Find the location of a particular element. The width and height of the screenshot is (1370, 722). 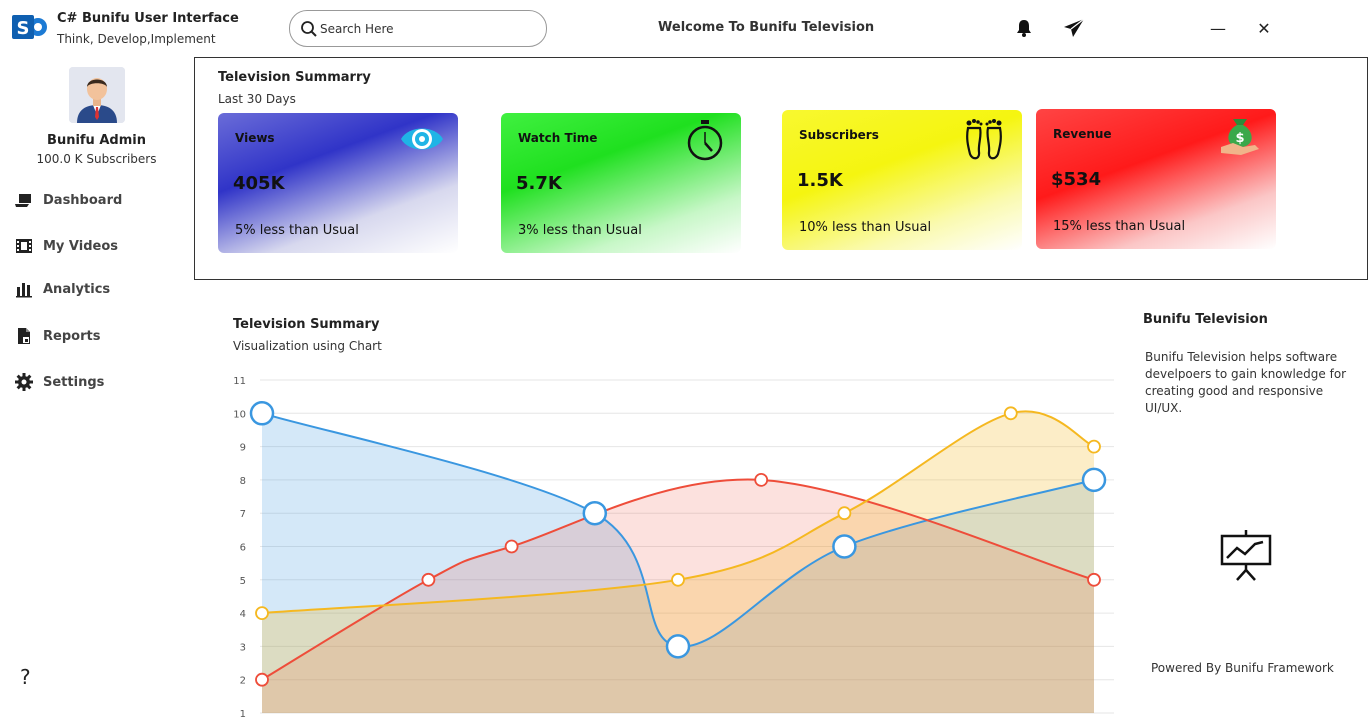

y-tick-label: 10 is located at coordinates (239, 414).